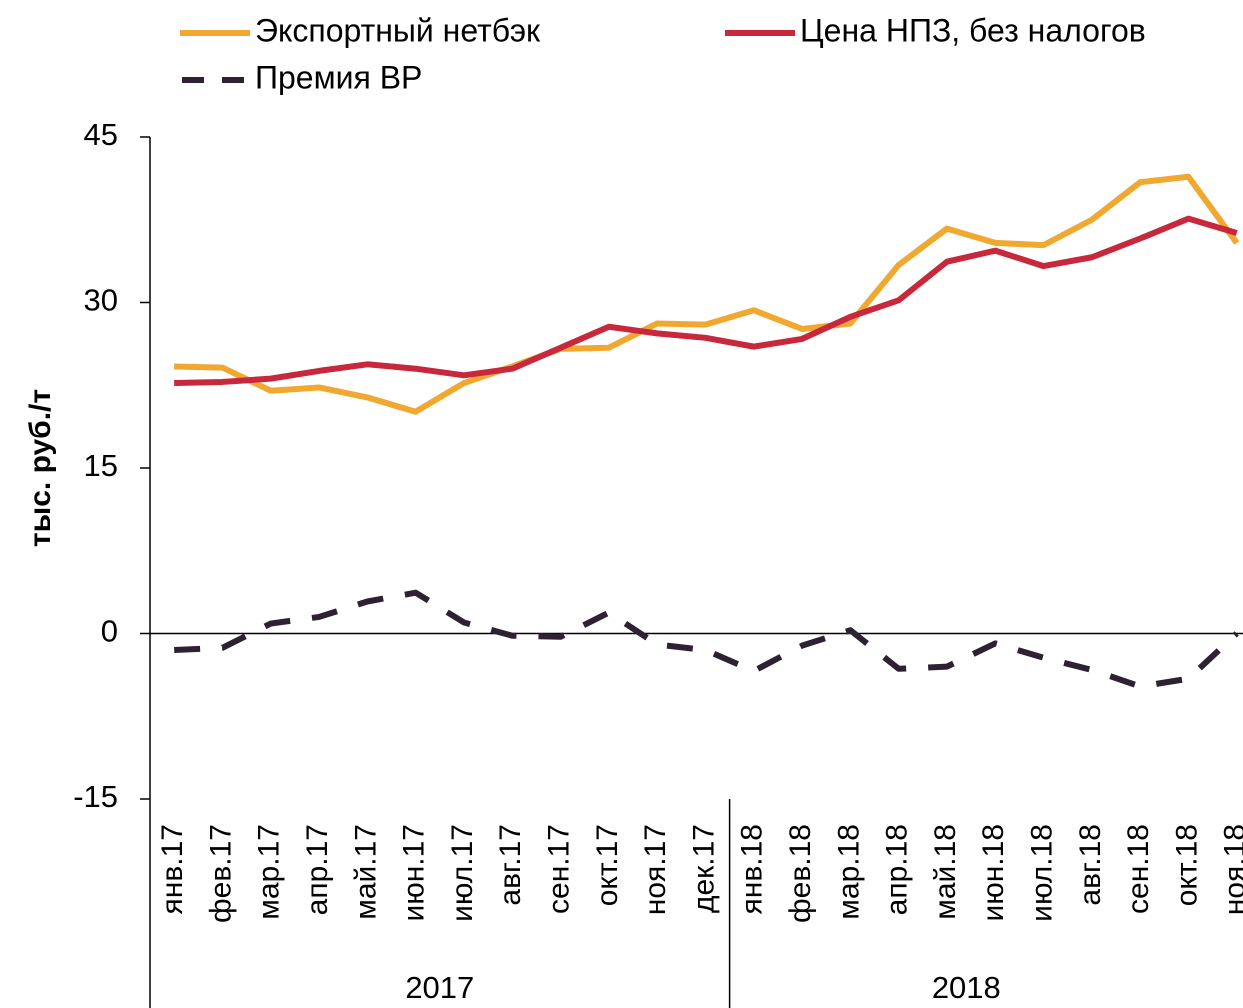 The image size is (1243, 1008). I want to click on x-tick-label: авг.17, so click(510, 865).